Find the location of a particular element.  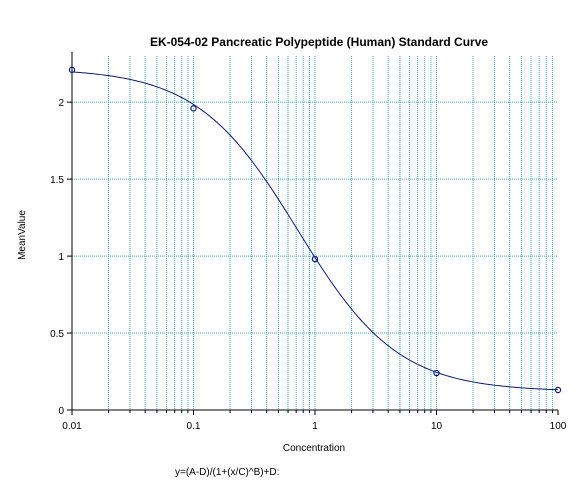

y-tick-label: 1.5 is located at coordinates (57, 180).